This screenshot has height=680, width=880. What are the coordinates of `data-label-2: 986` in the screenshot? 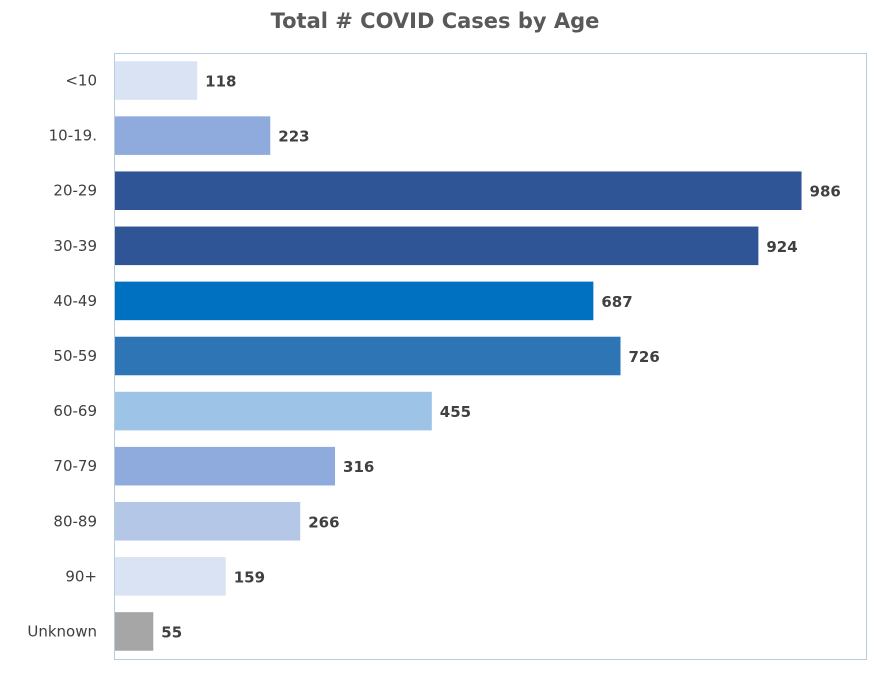 It's located at (825, 192).